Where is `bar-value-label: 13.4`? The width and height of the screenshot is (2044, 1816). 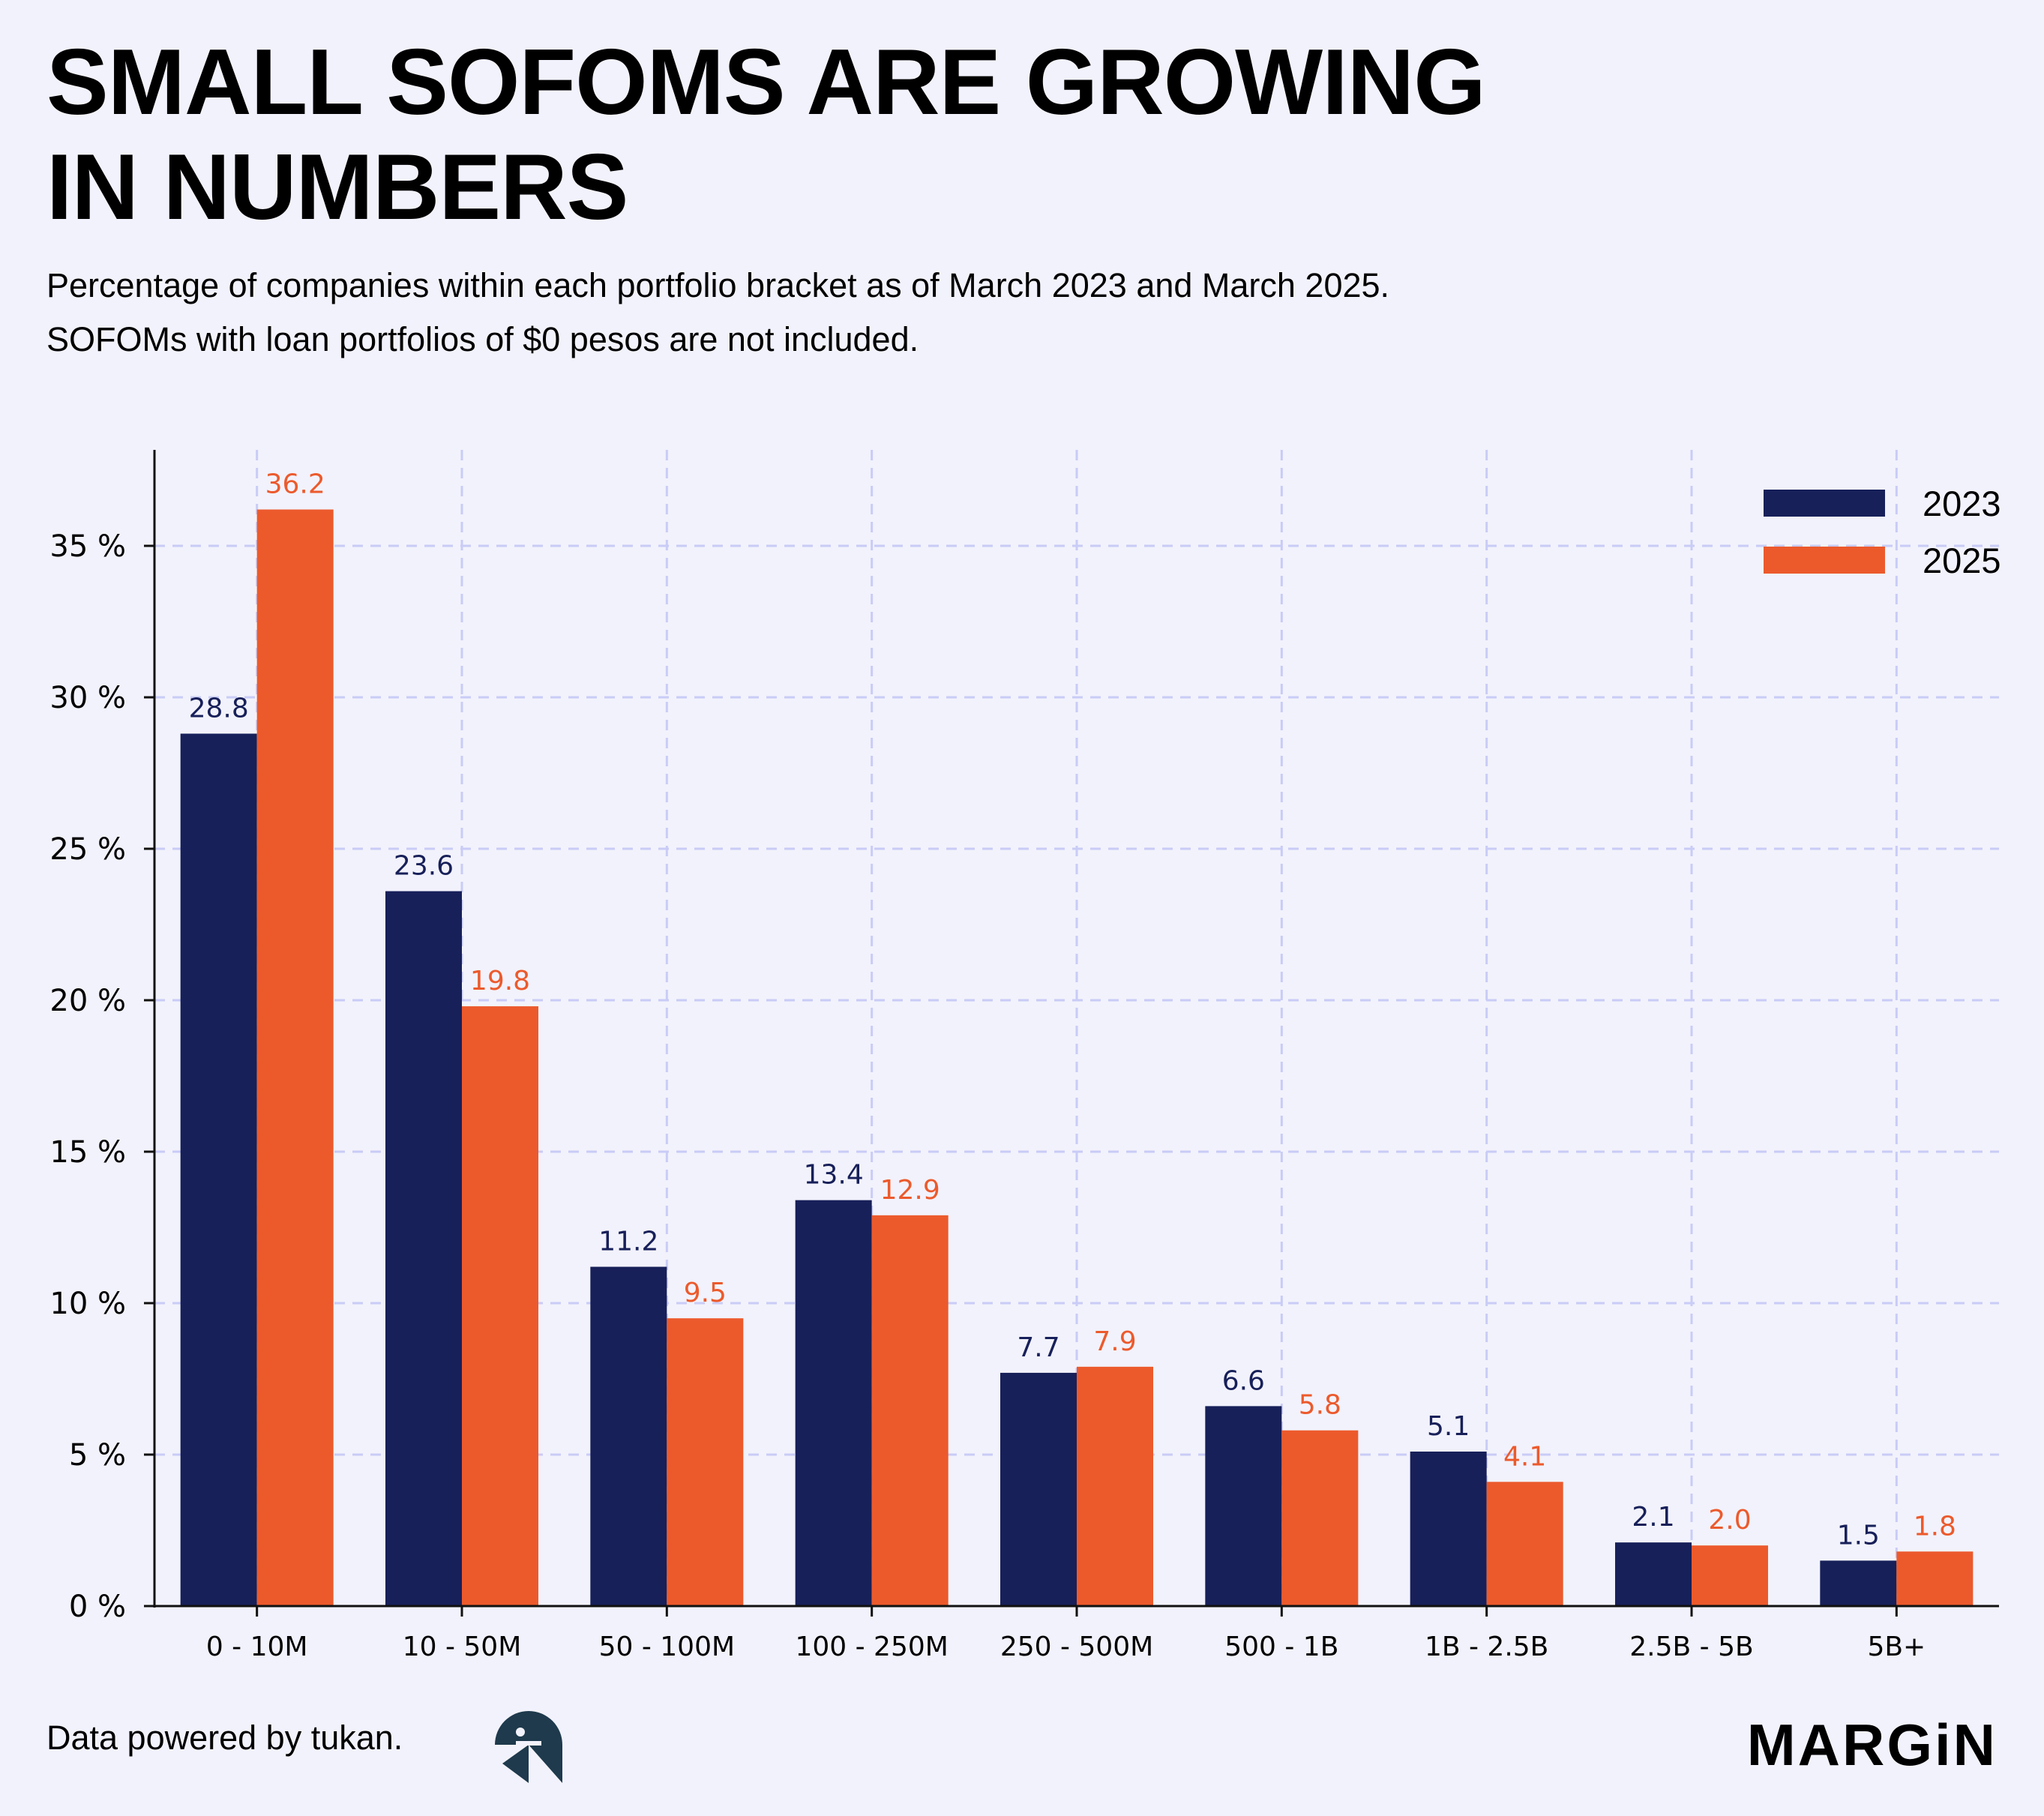
bar-value-label: 13.4 is located at coordinates (834, 1175).